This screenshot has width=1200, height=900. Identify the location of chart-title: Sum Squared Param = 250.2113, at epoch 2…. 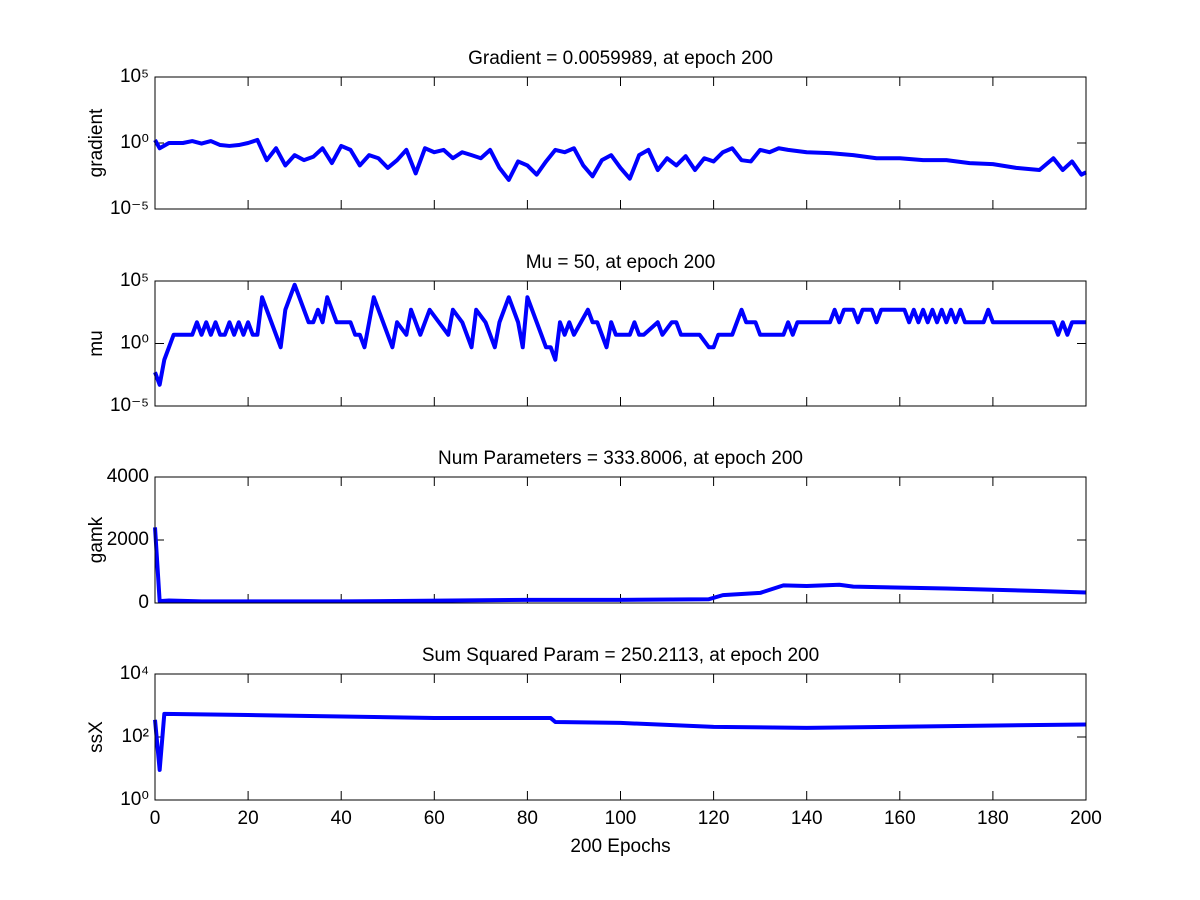
(620, 655).